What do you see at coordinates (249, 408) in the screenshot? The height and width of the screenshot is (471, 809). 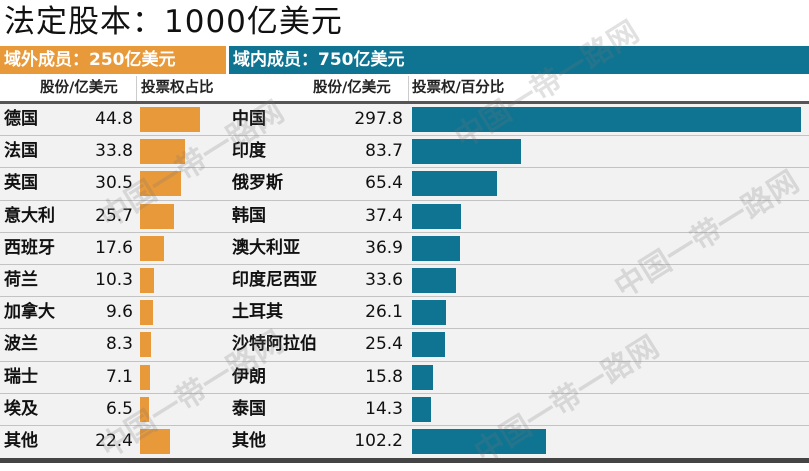 I see `country-name: 泰国` at bounding box center [249, 408].